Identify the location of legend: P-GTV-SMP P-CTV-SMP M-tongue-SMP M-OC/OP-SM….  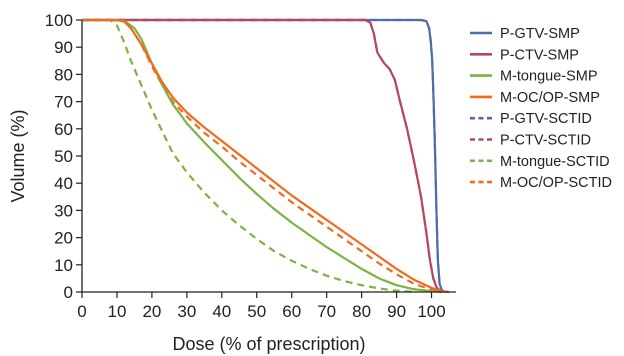
(541, 108).